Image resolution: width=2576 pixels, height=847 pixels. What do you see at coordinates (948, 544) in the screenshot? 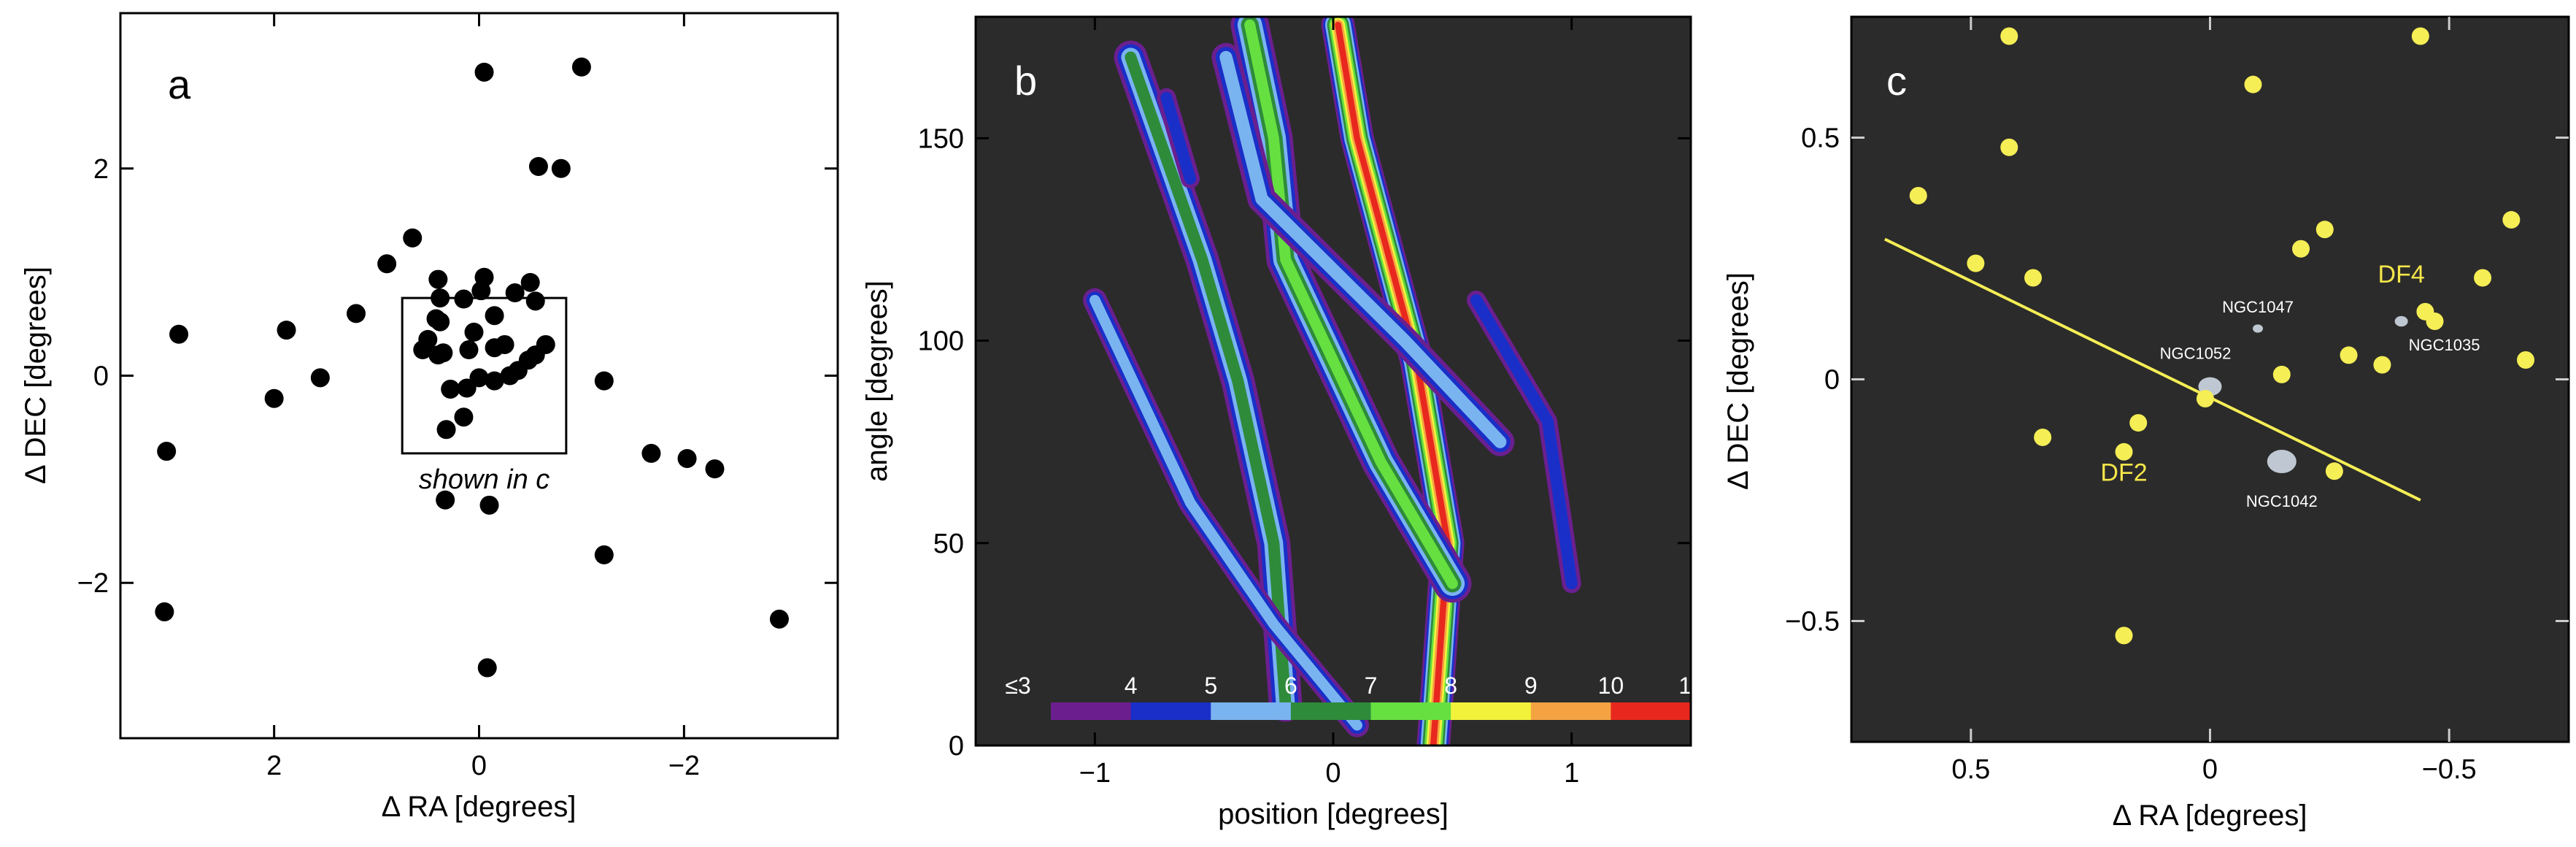
I see `y-tick-label: 50` at bounding box center [948, 544].